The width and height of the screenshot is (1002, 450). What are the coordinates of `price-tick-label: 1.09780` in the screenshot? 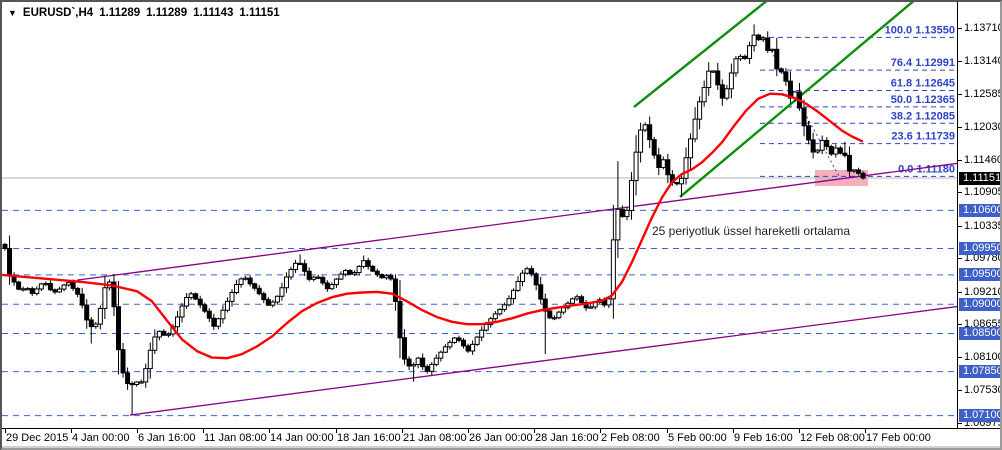 It's located at (983, 258).